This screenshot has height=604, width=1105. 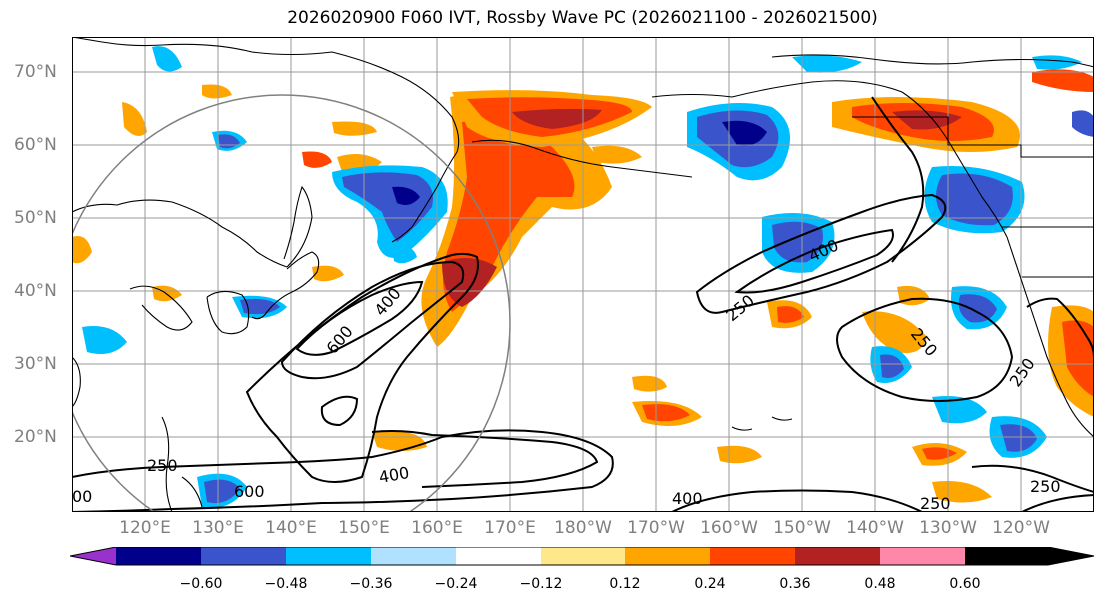 I want to click on colorbar, so click(x=582, y=556).